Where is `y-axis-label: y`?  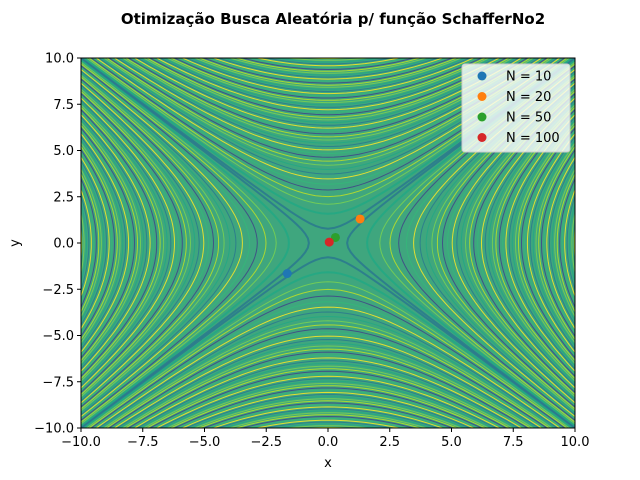
y-axis-label: y is located at coordinates (15, 243).